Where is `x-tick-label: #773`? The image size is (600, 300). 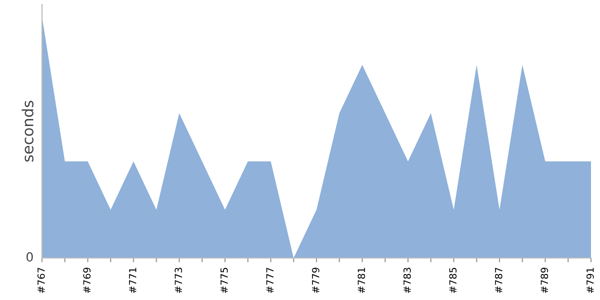
x-tick-label: #773 is located at coordinates (178, 280).